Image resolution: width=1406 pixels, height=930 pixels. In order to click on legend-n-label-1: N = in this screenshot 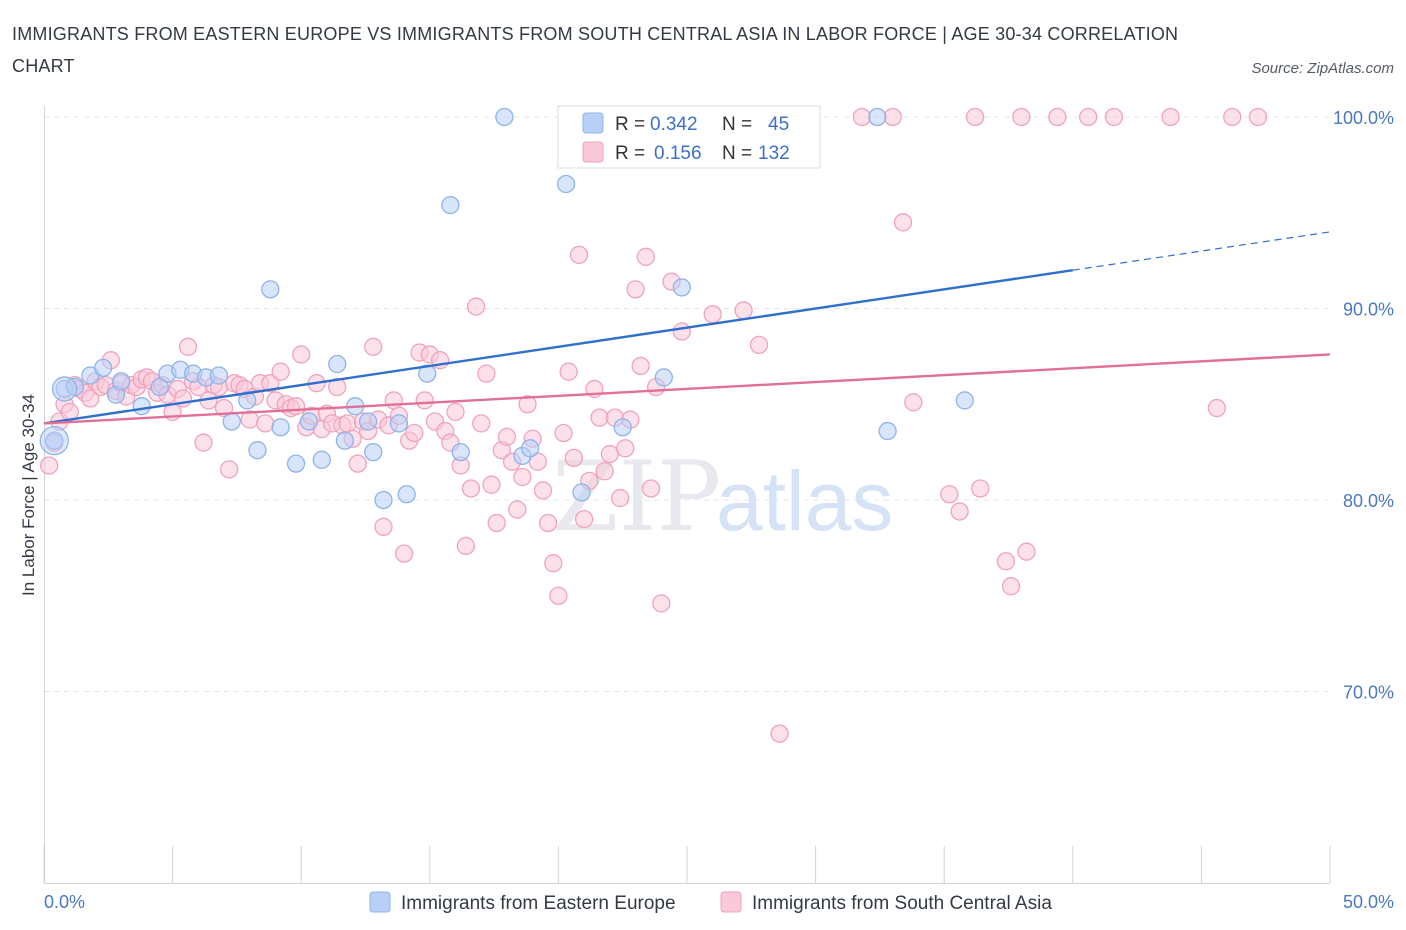, I will do `click(737, 124)`.